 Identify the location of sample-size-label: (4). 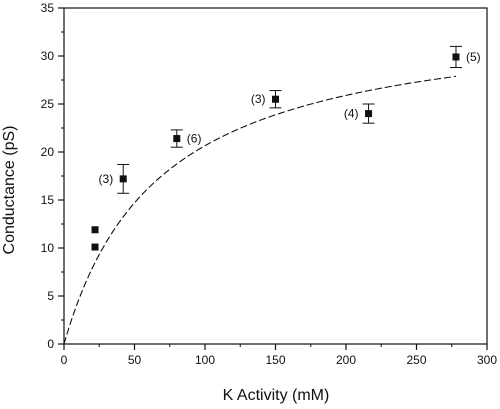
(351, 114).